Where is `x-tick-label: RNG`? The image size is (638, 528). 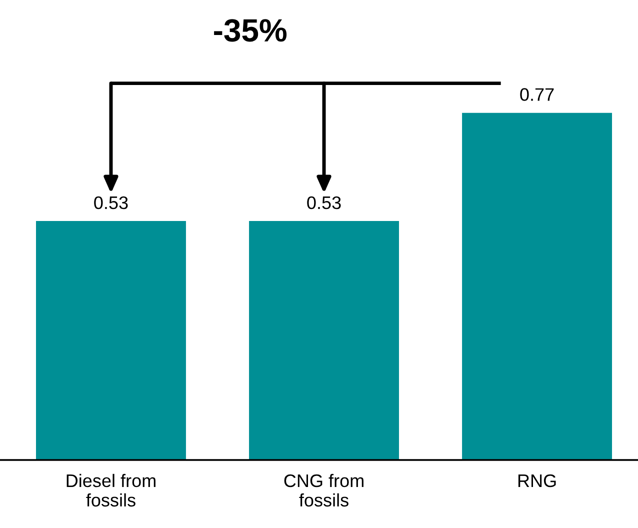
x-tick-label: RNG is located at coordinates (537, 481).